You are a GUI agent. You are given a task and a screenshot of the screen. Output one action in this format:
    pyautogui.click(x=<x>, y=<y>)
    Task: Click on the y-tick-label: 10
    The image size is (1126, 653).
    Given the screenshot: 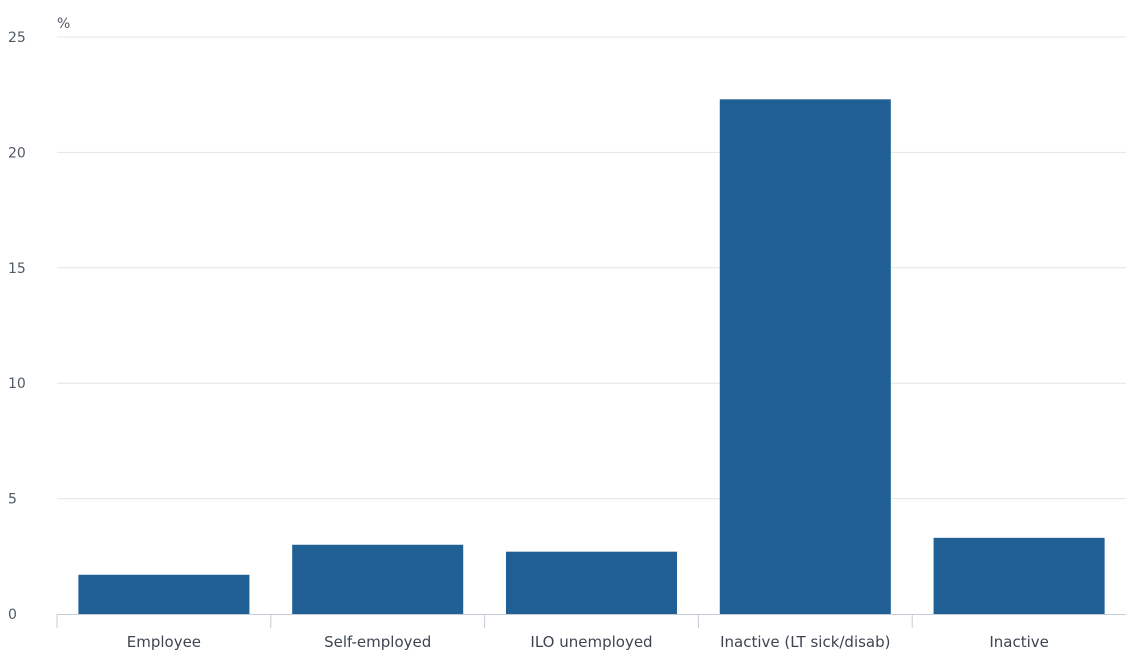 What is the action you would take?
    pyautogui.click(x=17, y=384)
    